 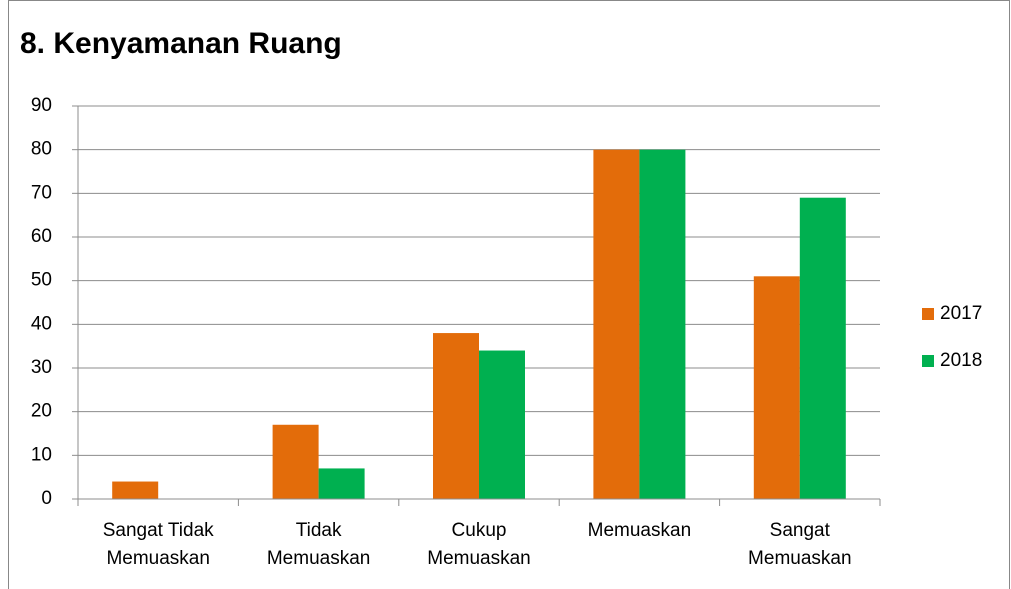 I want to click on y-tick-label: 0, so click(x=46, y=498).